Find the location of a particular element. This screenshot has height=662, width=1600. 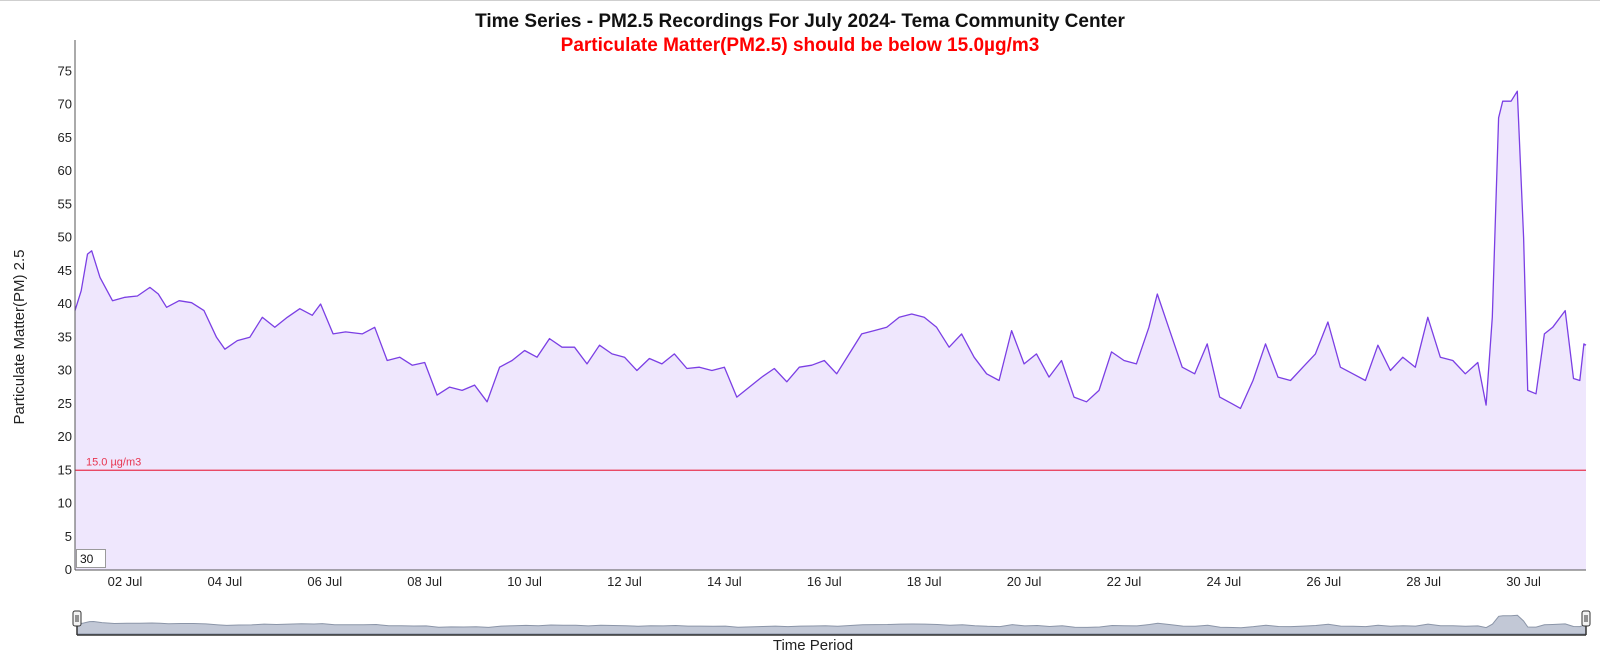

threshold-label: 15.0 µg/m3 is located at coordinates (113, 462).